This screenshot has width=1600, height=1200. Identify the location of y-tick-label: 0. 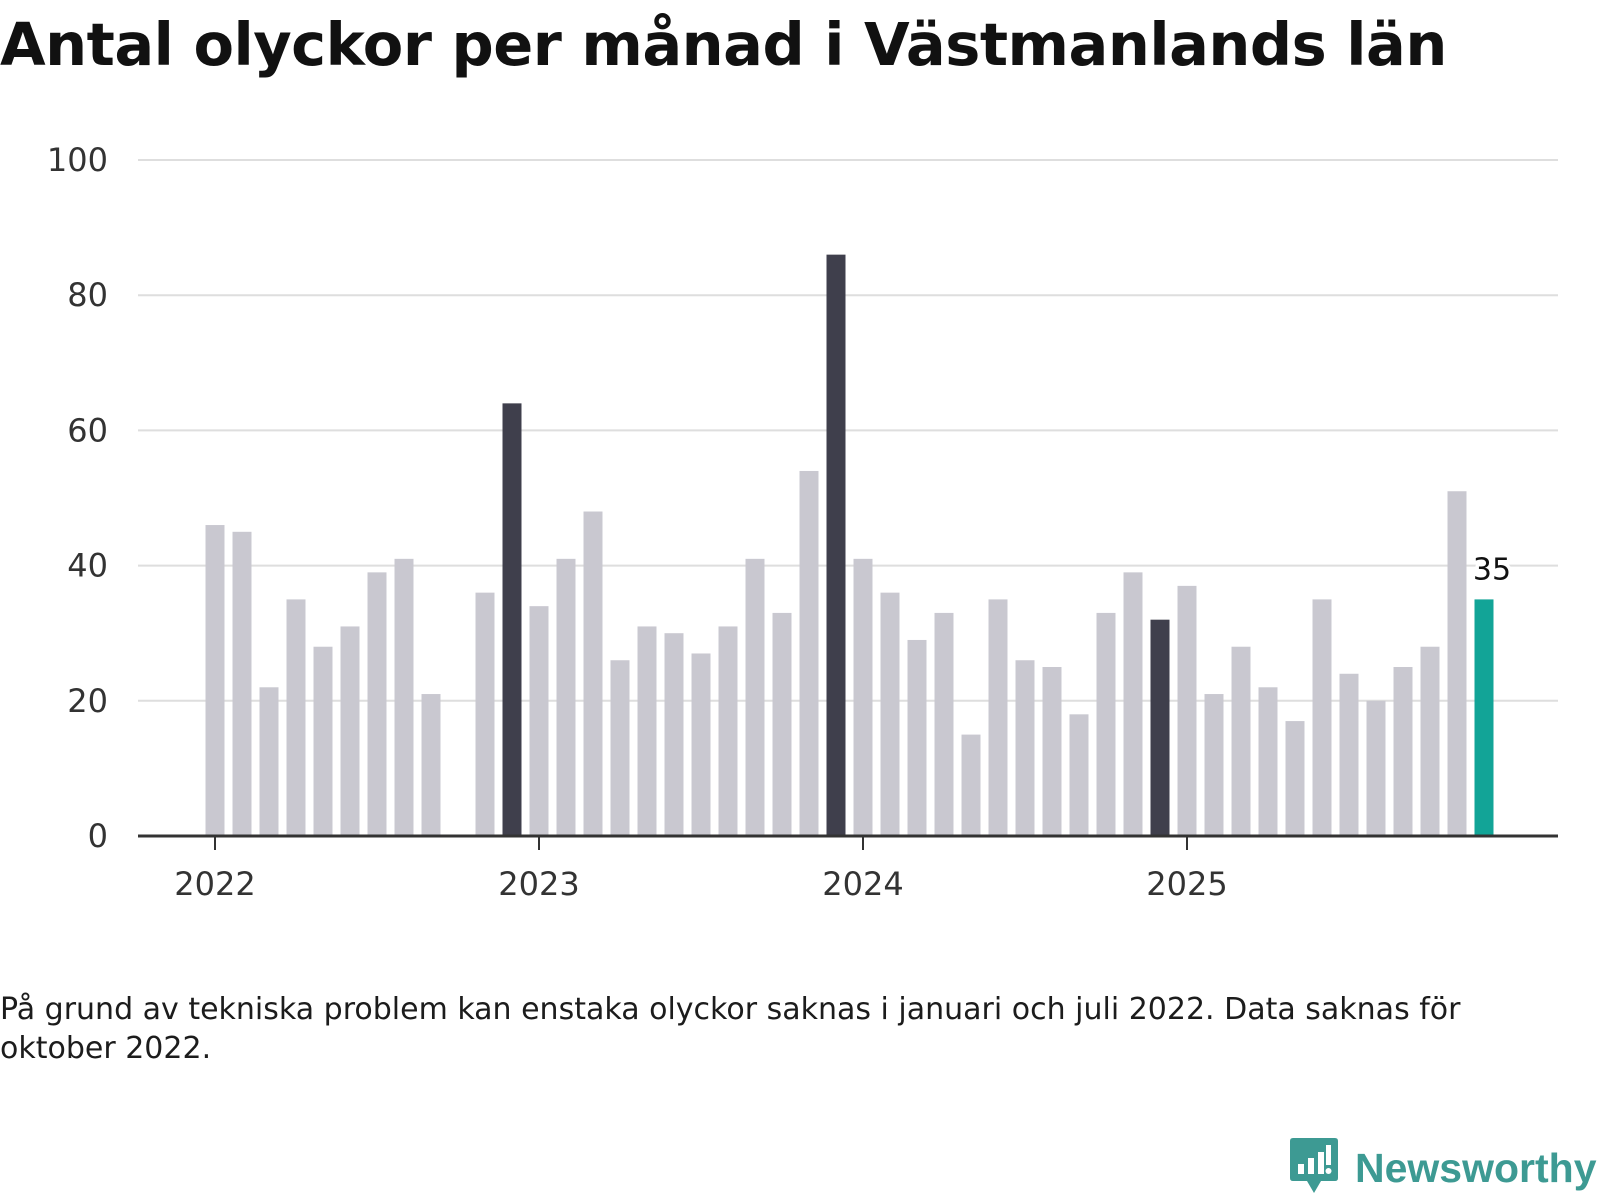
(98, 836).